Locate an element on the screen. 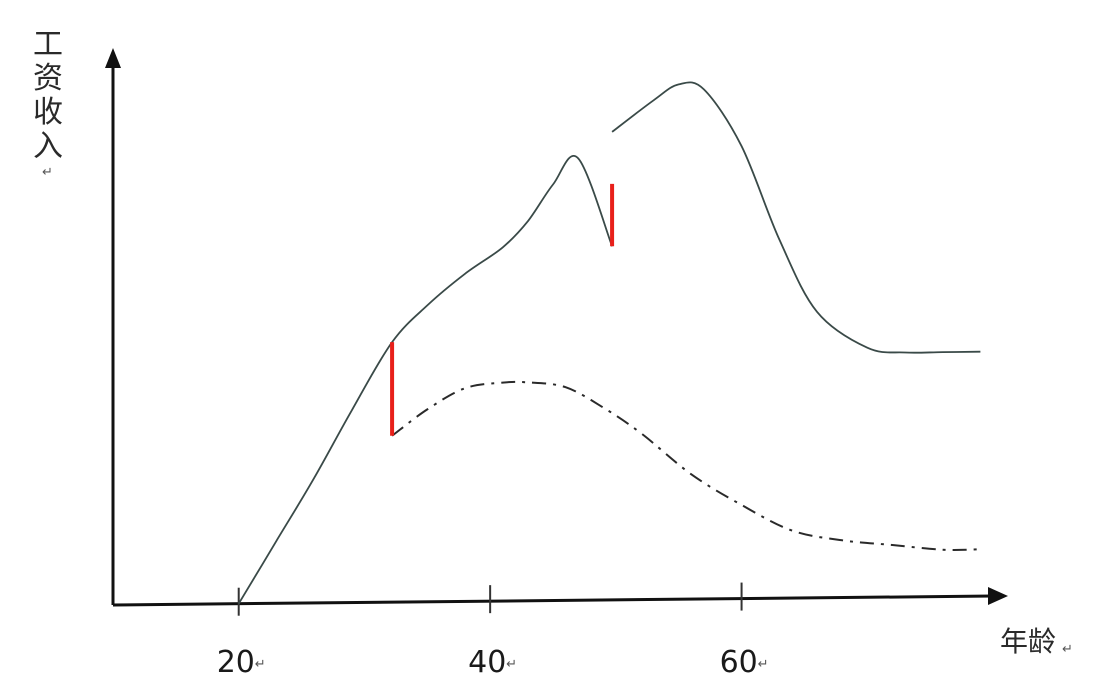  series-dashdot-line is located at coordinates (686, 465).